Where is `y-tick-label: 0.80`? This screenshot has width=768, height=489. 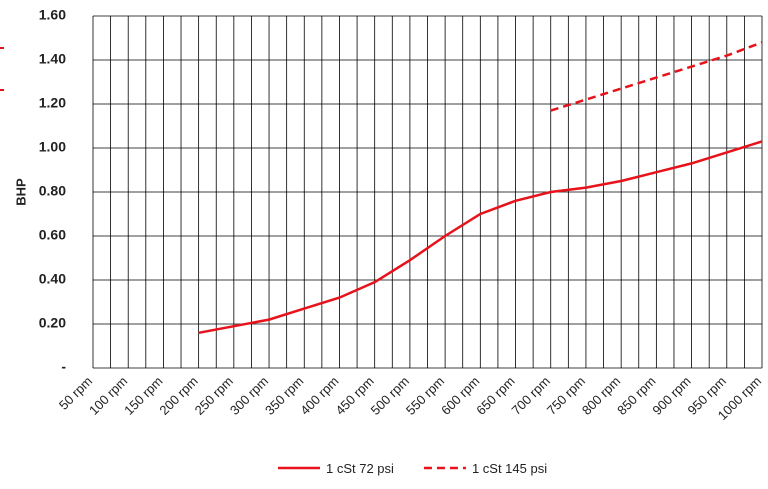
y-tick-label: 0.80 is located at coordinates (52, 191).